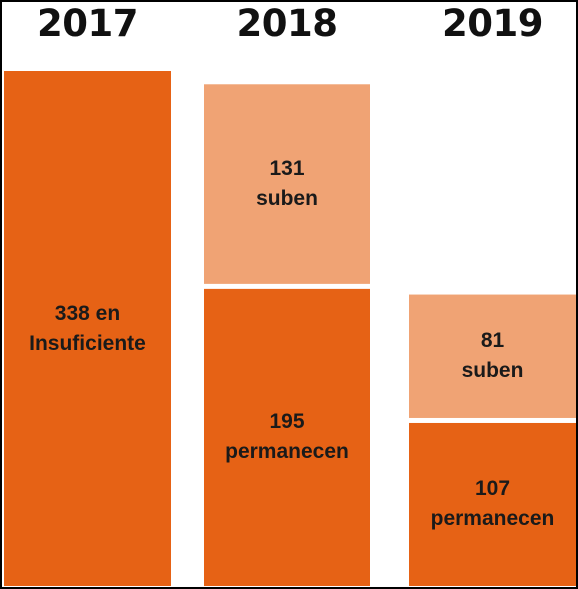  I want to click on data-label-base-2019: 107 permanecen, so click(492, 504).